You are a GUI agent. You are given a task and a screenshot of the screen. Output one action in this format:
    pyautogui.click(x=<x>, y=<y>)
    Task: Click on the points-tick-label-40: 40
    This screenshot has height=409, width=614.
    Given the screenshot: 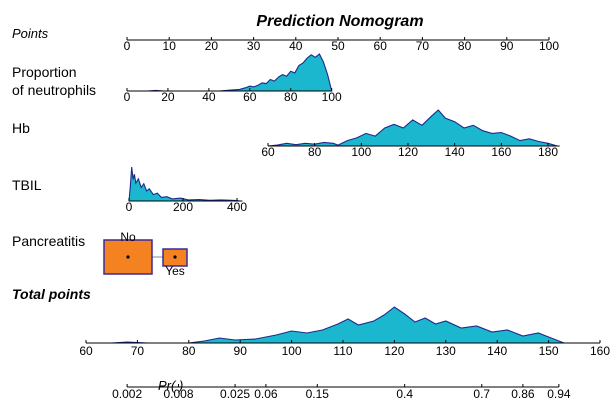 What is the action you would take?
    pyautogui.click(x=296, y=46)
    